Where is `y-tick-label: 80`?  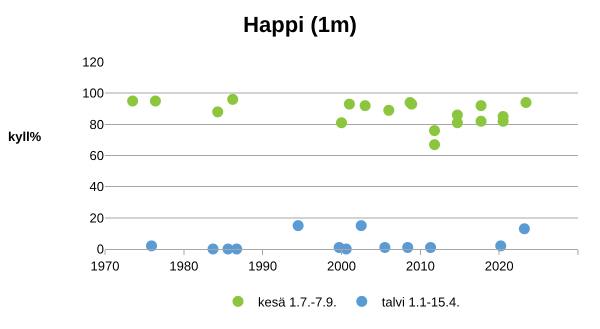 y-tick-label: 80 is located at coordinates (97, 124).